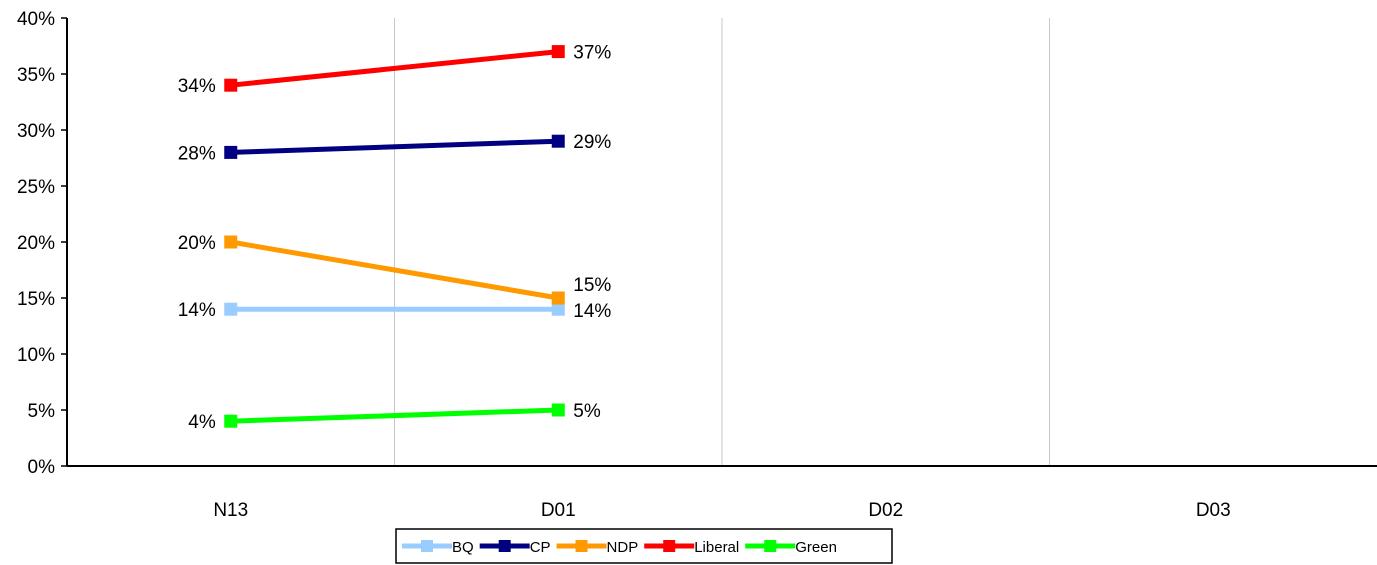 The image size is (1377, 565). I want to click on y-tick-label: 40%, so click(36, 19).